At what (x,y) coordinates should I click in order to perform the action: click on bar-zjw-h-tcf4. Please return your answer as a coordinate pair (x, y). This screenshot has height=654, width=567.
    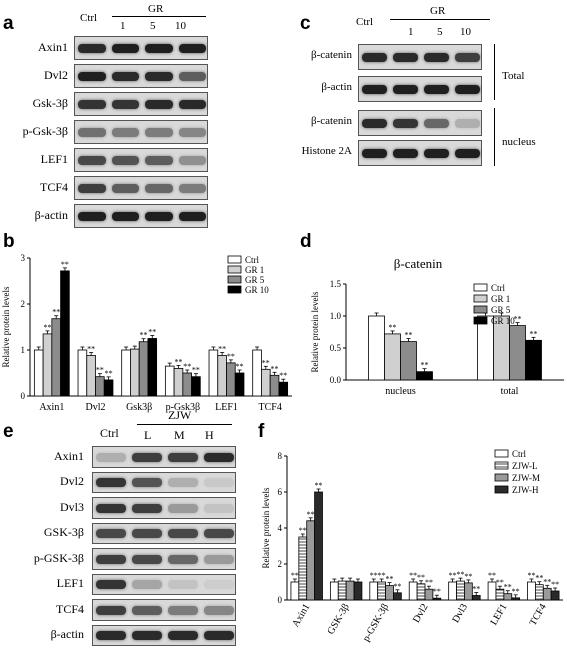
    Looking at the image, I should click on (555, 595).